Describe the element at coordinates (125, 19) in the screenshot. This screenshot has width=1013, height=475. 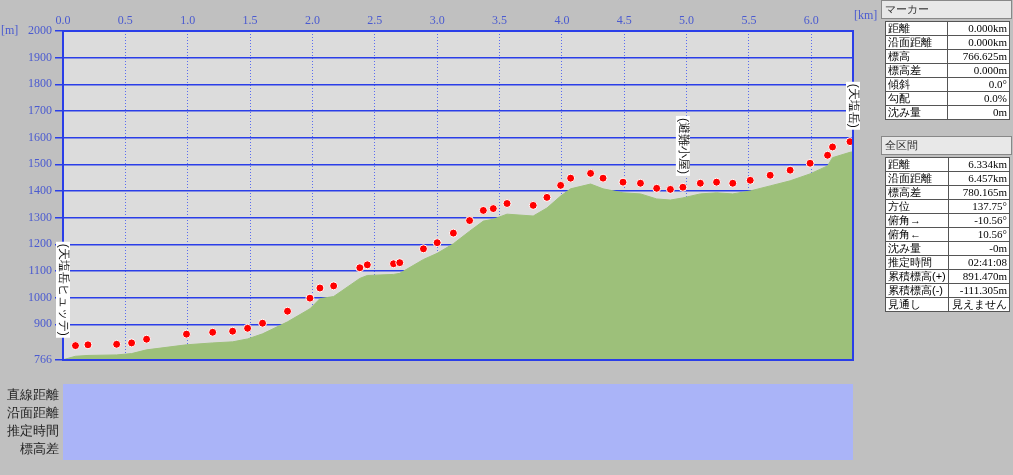
I see `x-tick-label: 0.5` at that location.